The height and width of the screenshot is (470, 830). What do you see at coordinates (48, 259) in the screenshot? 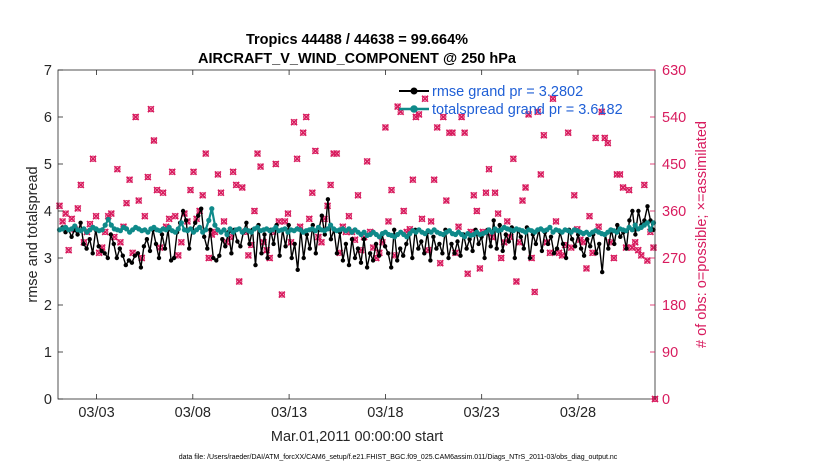
I see `y-left-tick-label: 3` at bounding box center [48, 259].